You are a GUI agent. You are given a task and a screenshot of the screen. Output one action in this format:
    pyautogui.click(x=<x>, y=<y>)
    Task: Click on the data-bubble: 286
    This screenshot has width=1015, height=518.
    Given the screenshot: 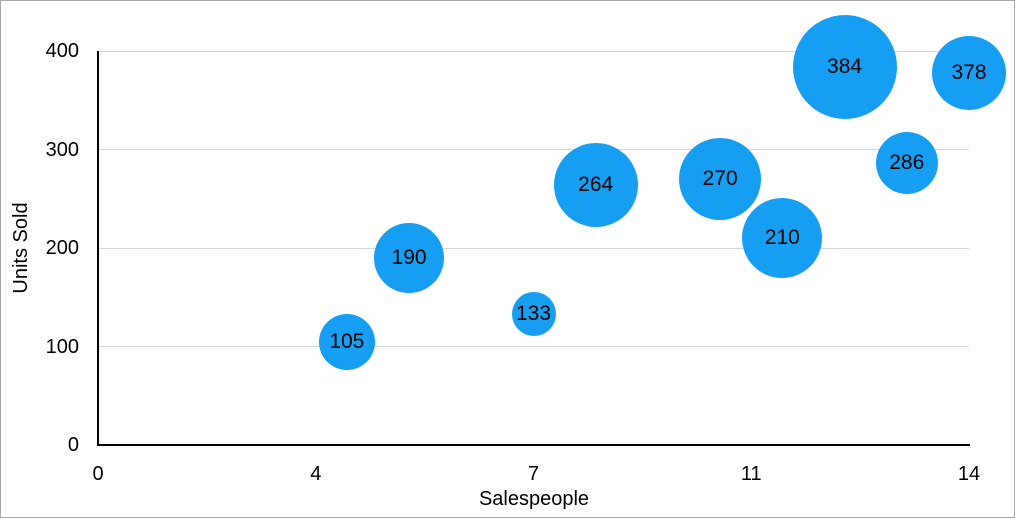 What is the action you would take?
    pyautogui.click(x=906, y=163)
    